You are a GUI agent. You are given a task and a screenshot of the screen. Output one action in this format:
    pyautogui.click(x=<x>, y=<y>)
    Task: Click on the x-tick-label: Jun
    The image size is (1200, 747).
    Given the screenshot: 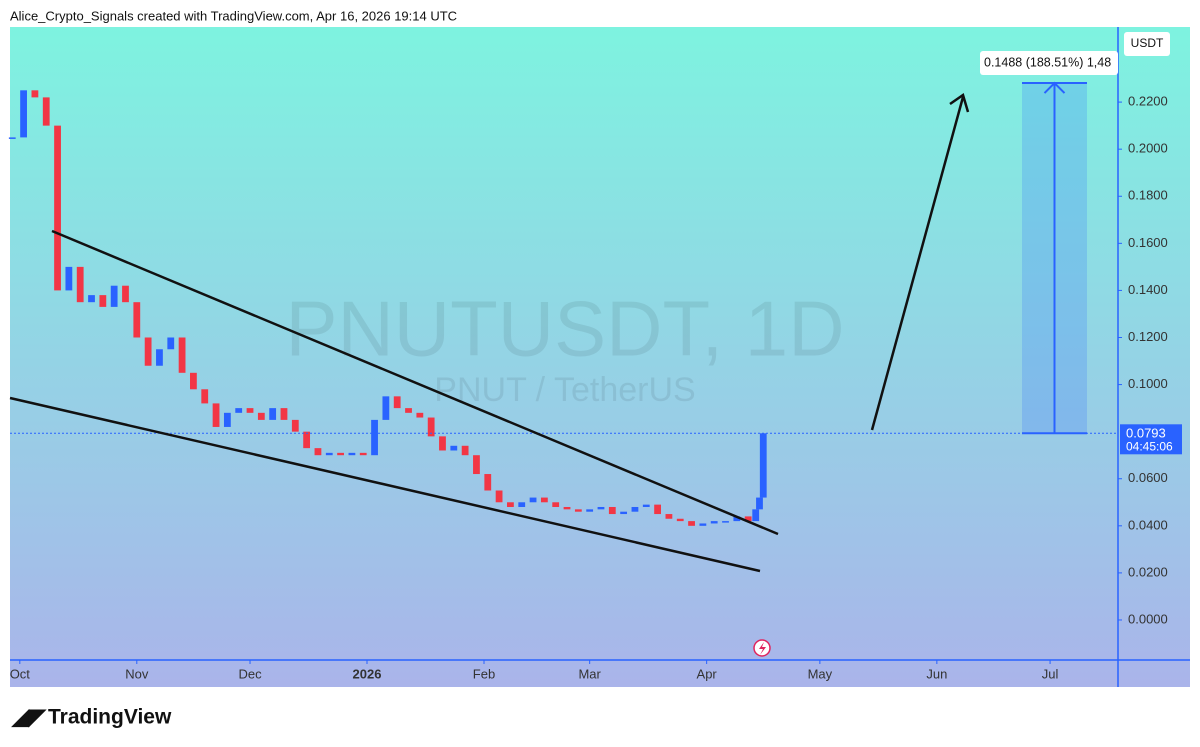 What is the action you would take?
    pyautogui.click(x=936, y=673)
    